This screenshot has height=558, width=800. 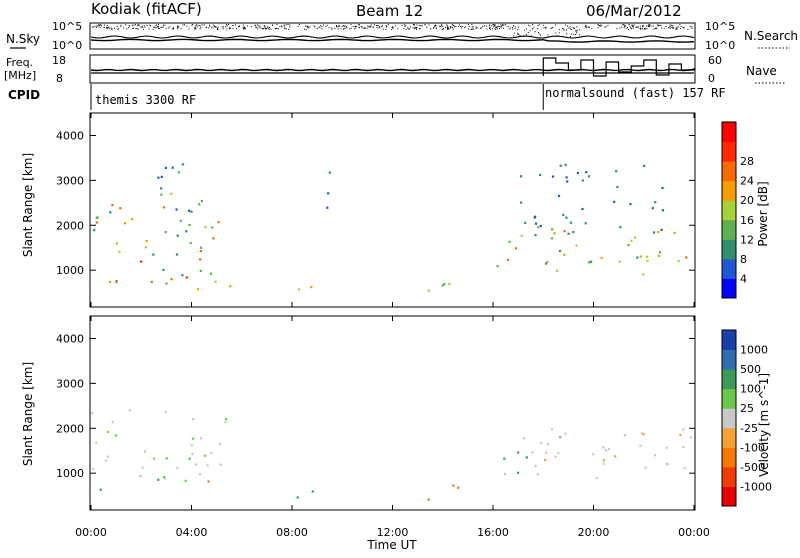 What do you see at coordinates (729, 132) in the screenshot?
I see `colorbar-segment` at bounding box center [729, 132].